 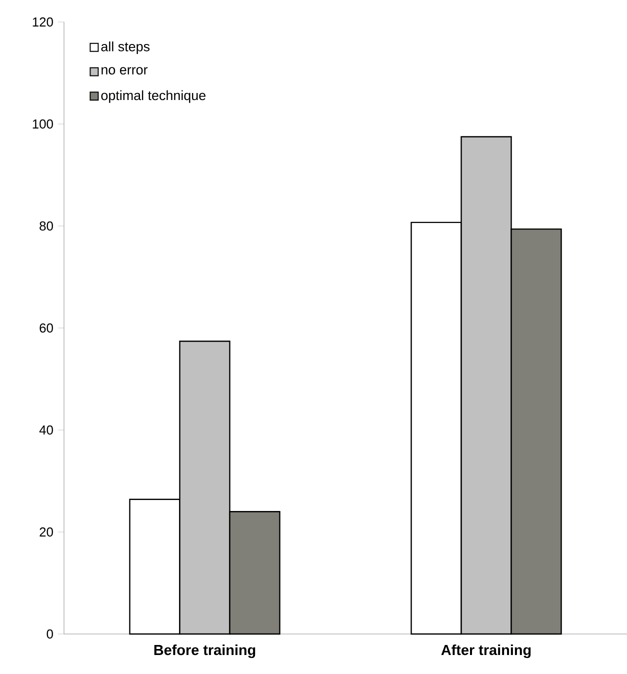 I want to click on y-tick-label: 120, so click(x=42, y=22).